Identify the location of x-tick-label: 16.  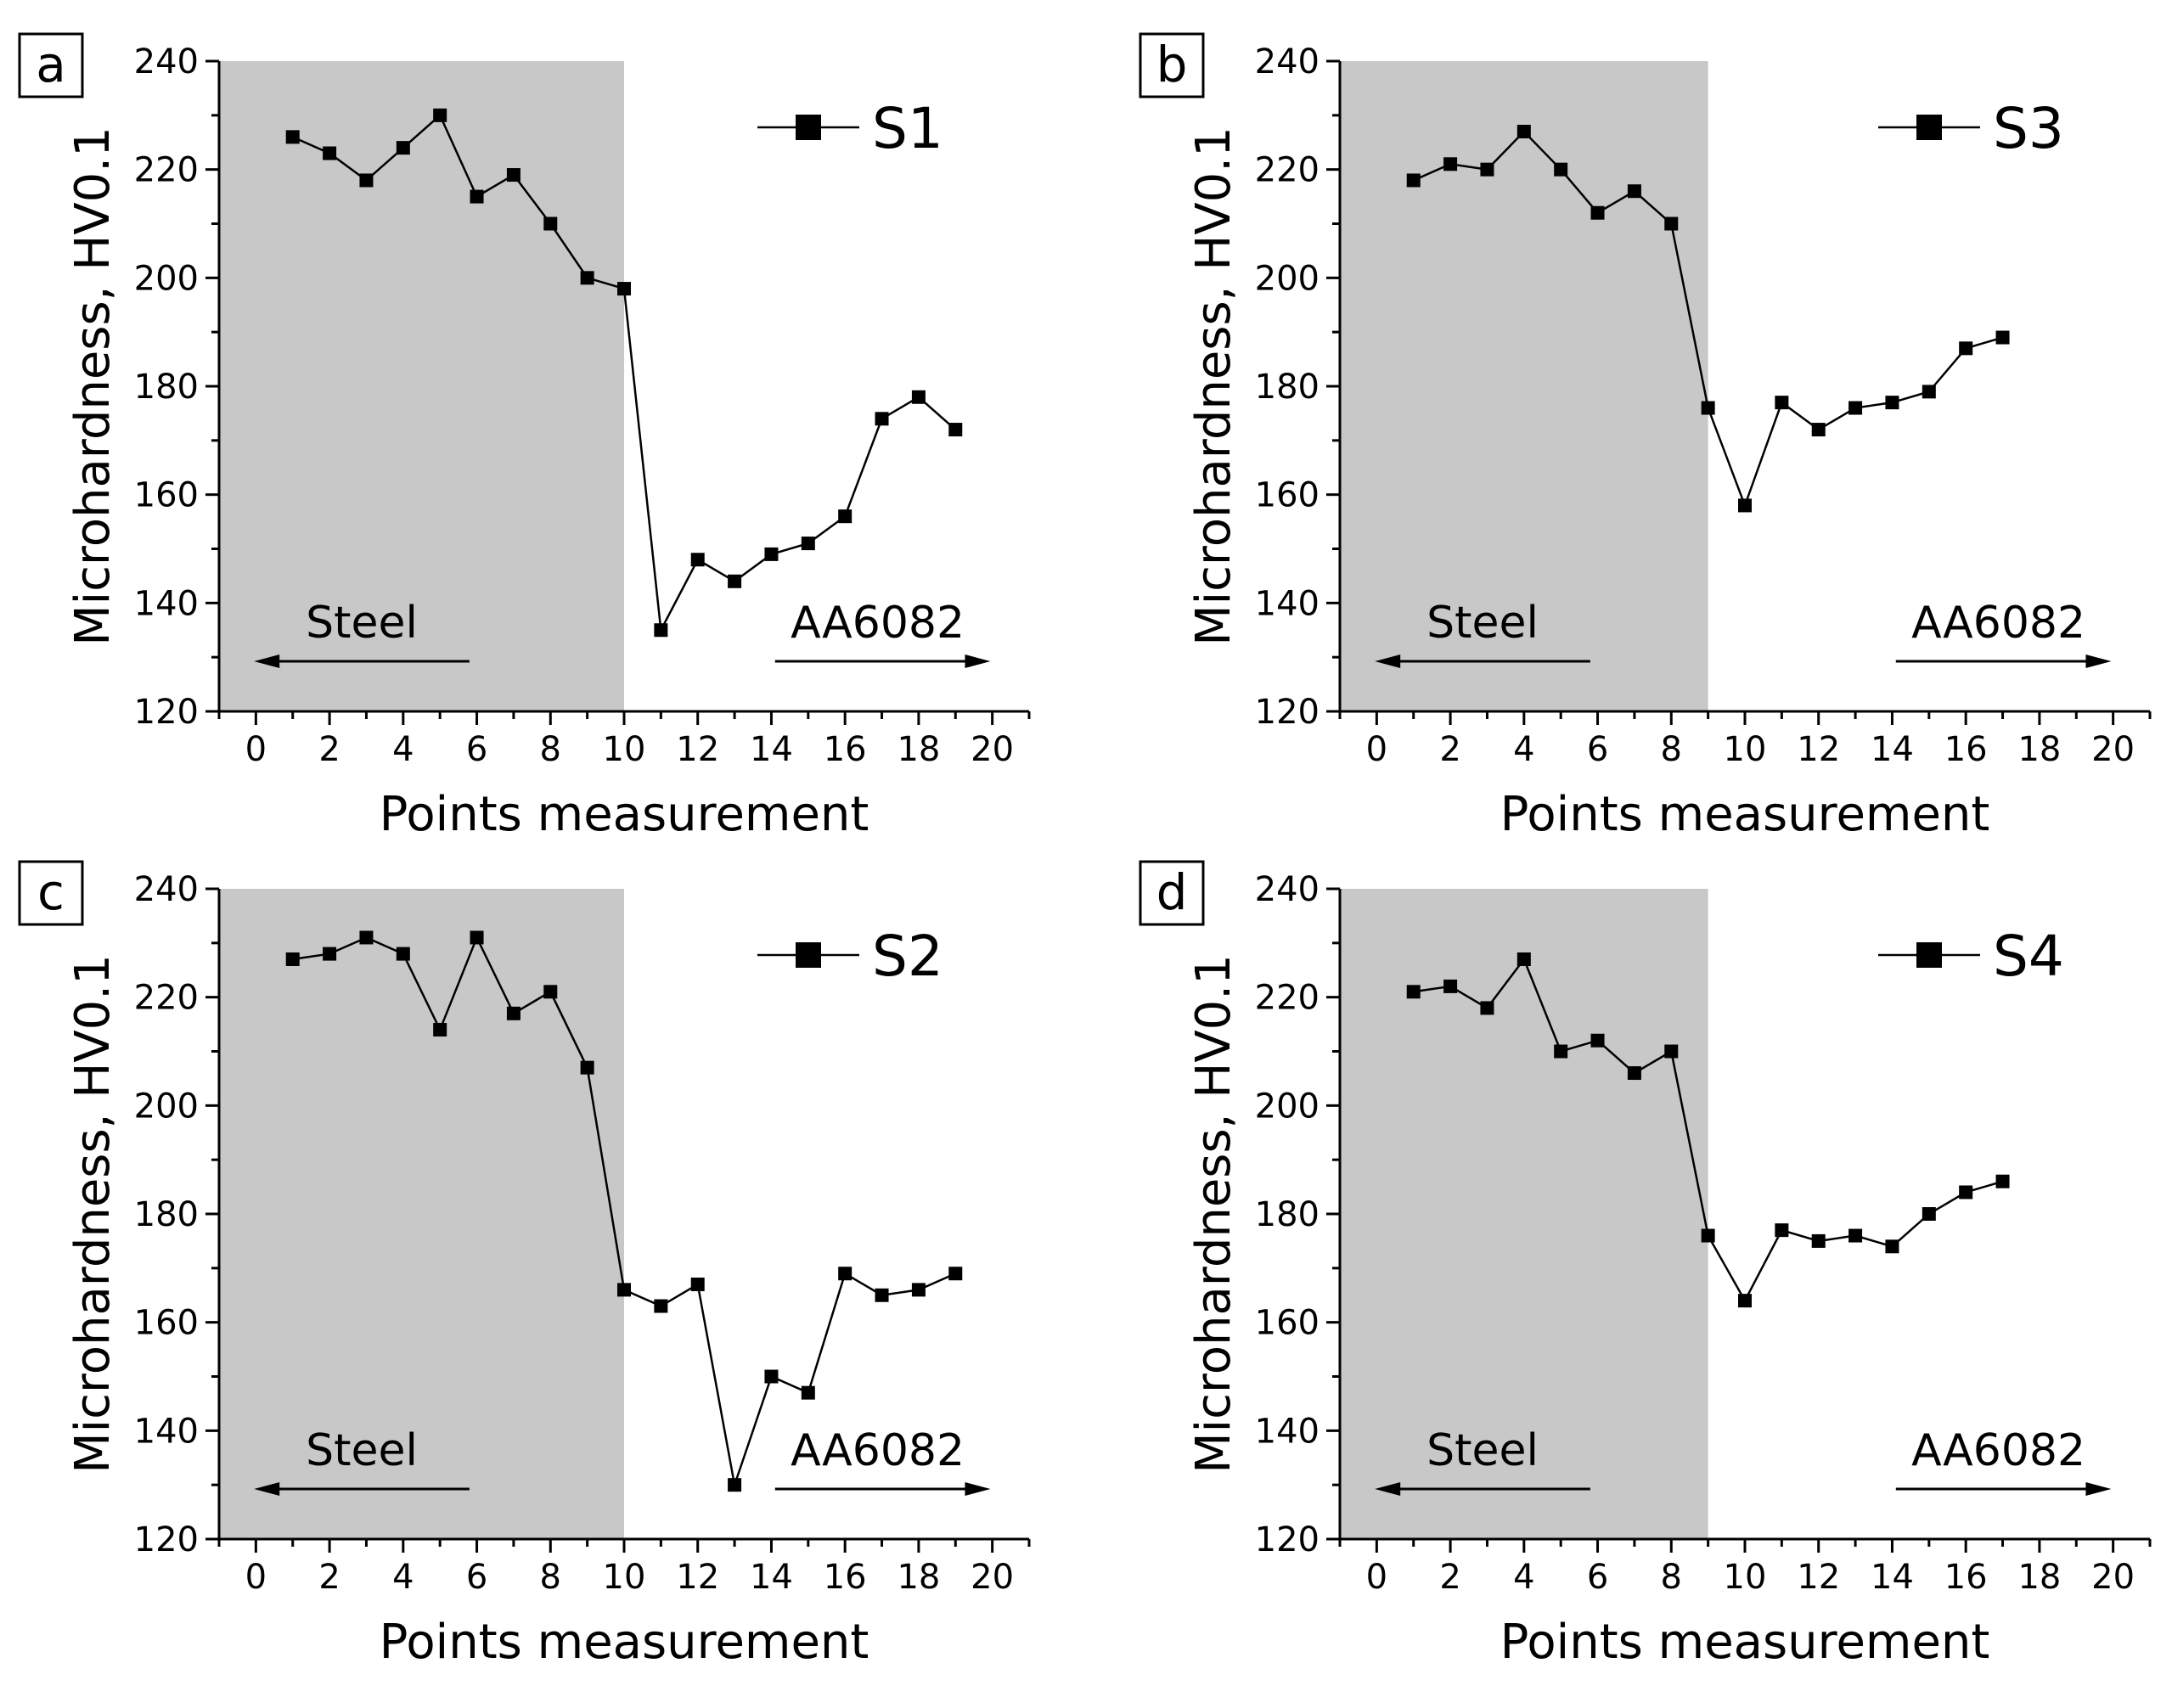
(1966, 1577).